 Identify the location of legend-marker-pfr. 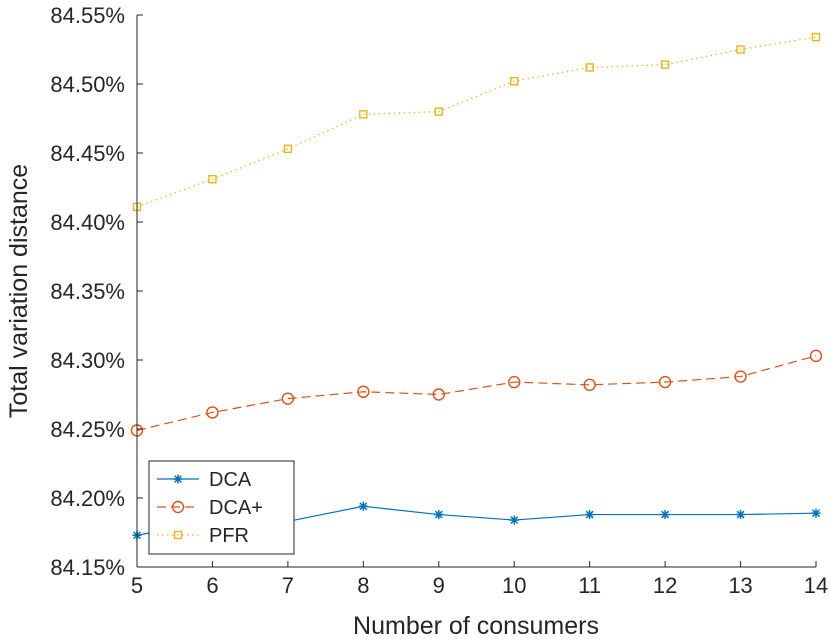
(178, 535).